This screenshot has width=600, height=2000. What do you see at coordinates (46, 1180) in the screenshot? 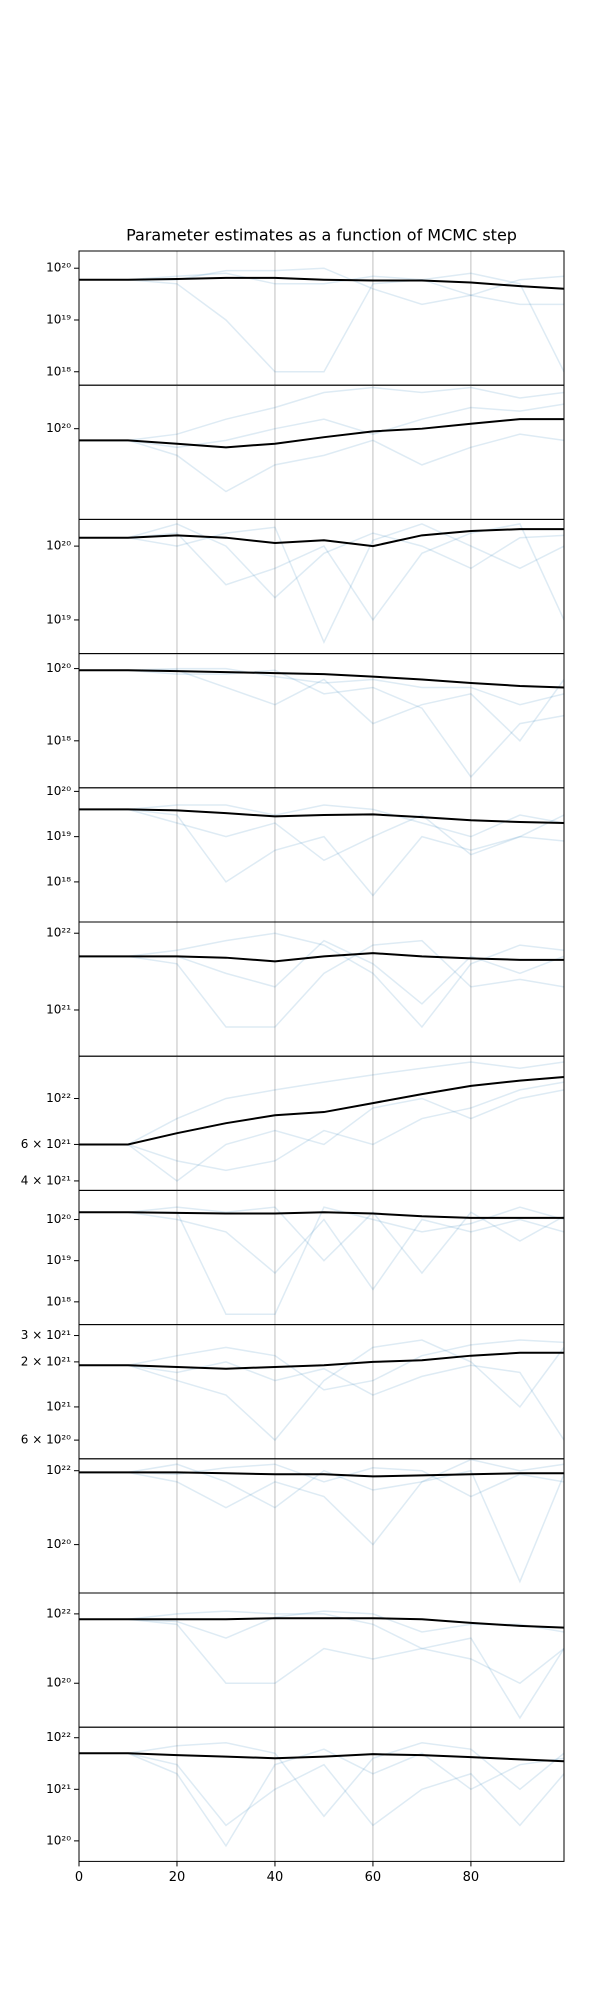
I see `y-tick-label: 4 × 10²¹` at bounding box center [46, 1180].